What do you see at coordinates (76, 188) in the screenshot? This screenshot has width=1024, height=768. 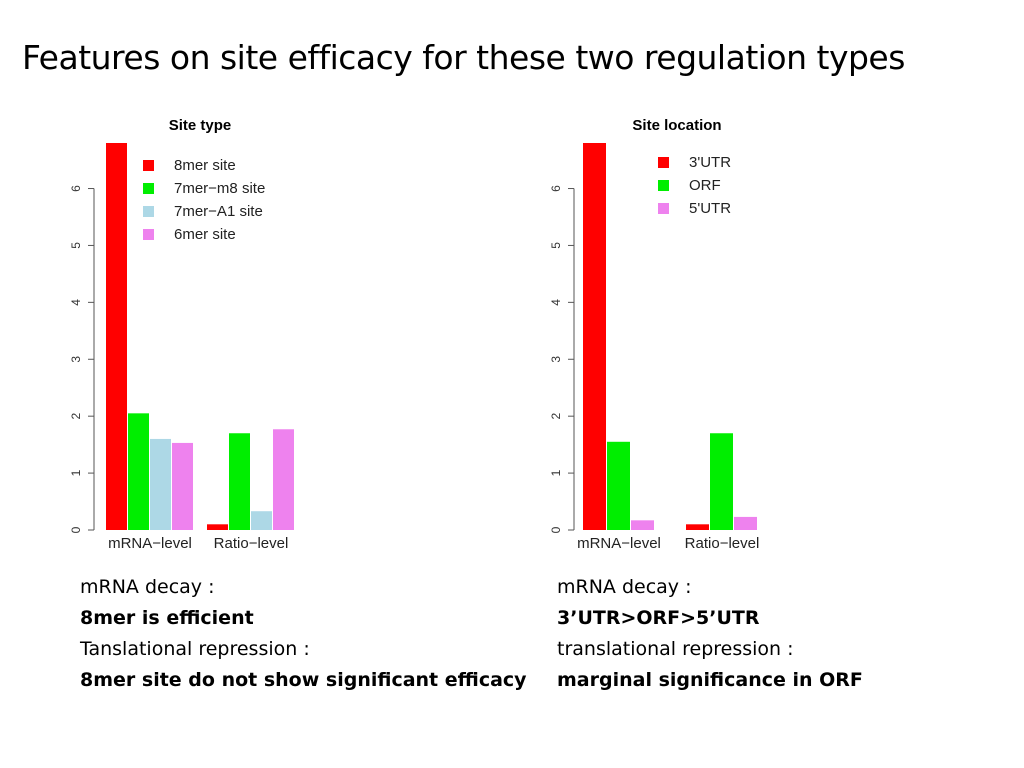 I see `site-type-y-tick-label: 6` at bounding box center [76, 188].